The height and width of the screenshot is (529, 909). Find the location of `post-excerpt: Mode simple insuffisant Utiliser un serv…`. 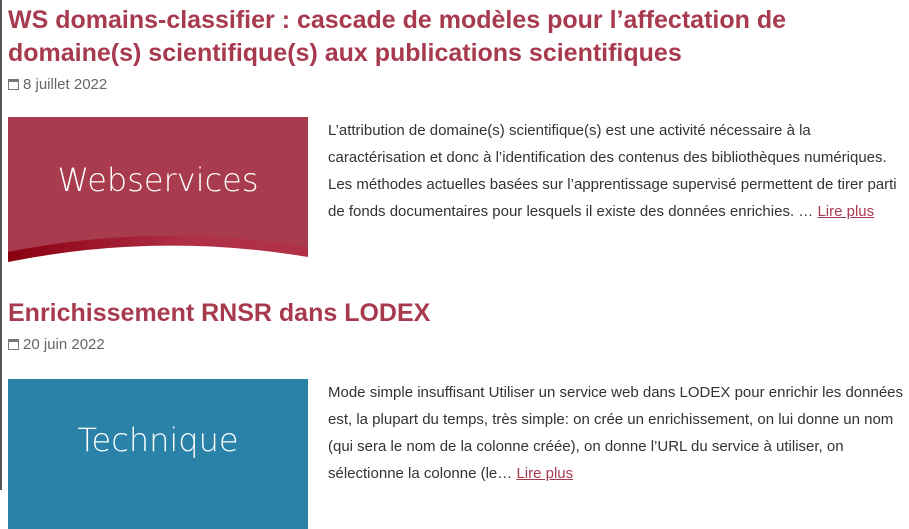

post-excerpt: Mode simple insuffisant Utiliser un serv… is located at coordinates (618, 433).